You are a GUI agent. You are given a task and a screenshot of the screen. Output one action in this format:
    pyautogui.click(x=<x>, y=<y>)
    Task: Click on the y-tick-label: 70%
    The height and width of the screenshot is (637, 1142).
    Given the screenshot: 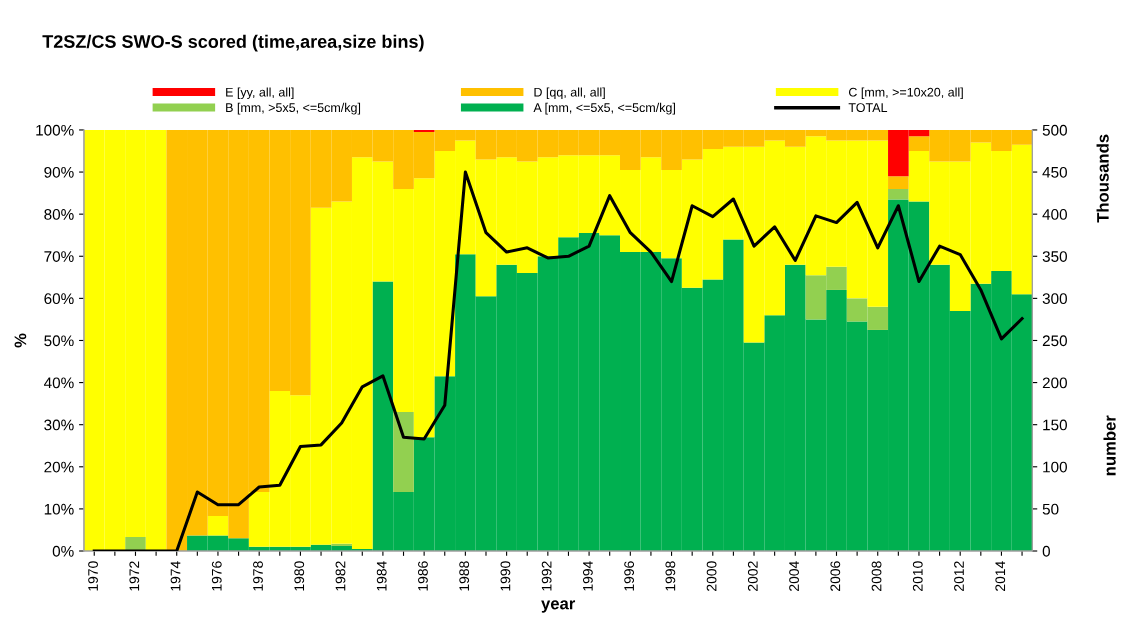 What is the action you would take?
    pyautogui.click(x=59, y=256)
    